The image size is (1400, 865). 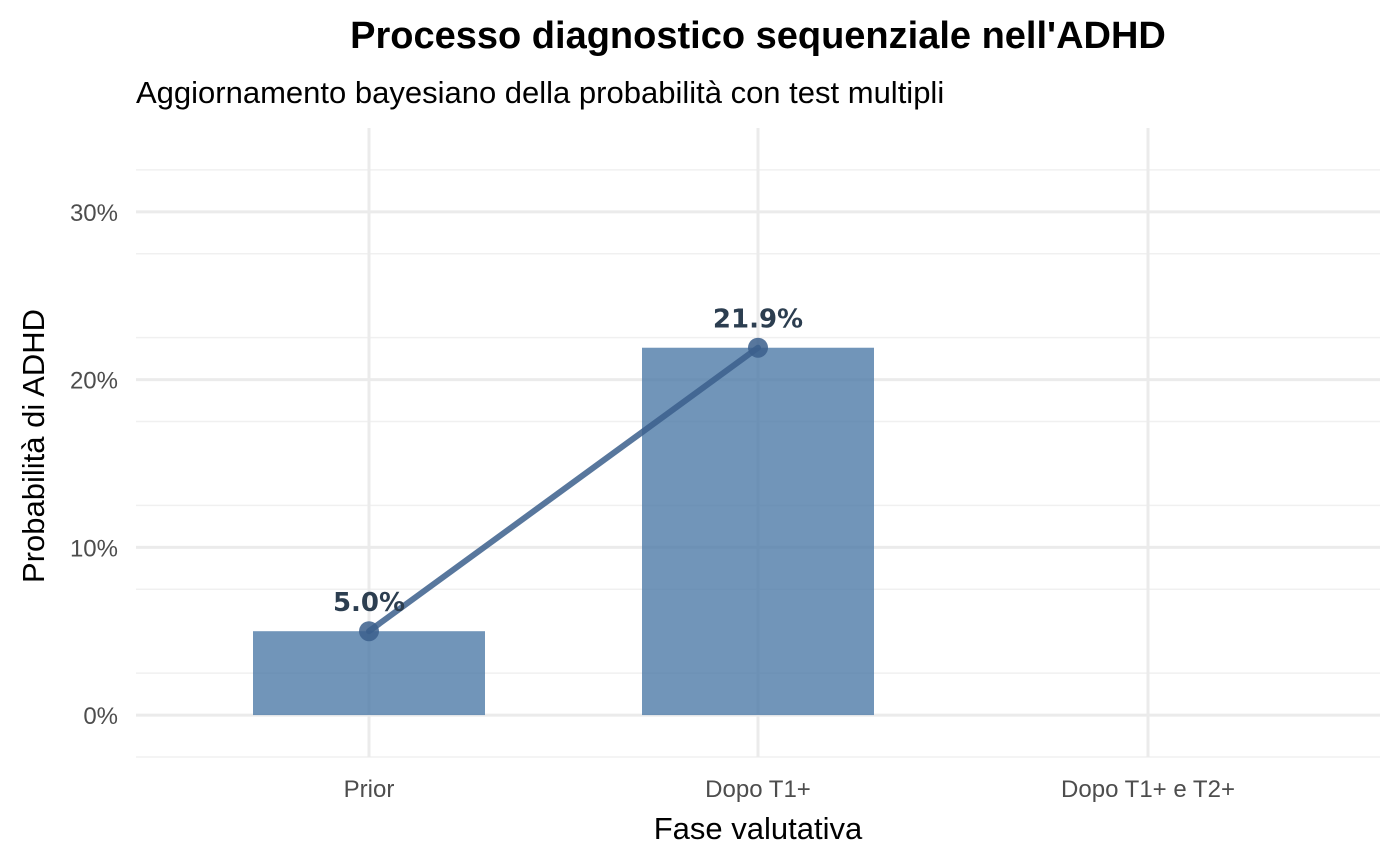 I want to click on trend-line-path, so click(x=563, y=489).